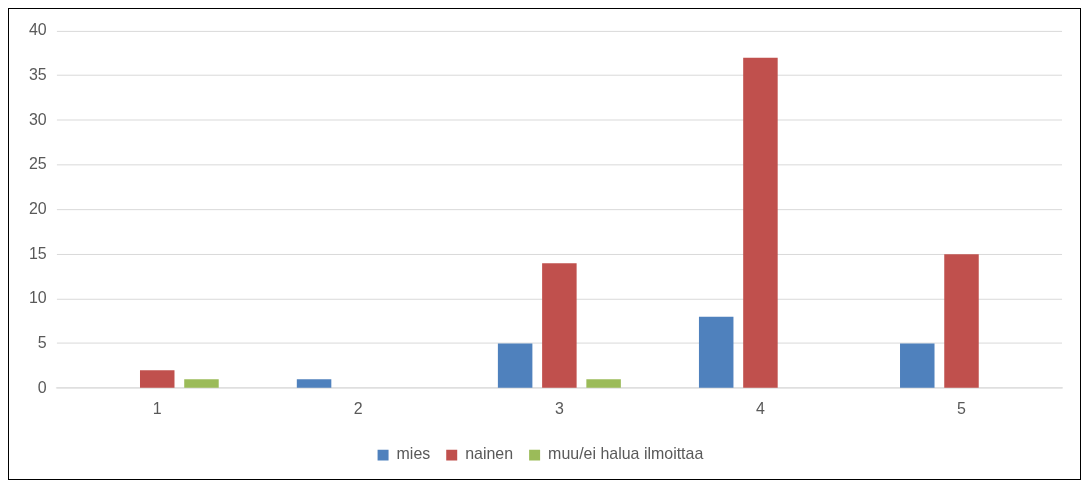 The width and height of the screenshot is (1091, 490). I want to click on x-tick-label: 1, so click(157, 409).